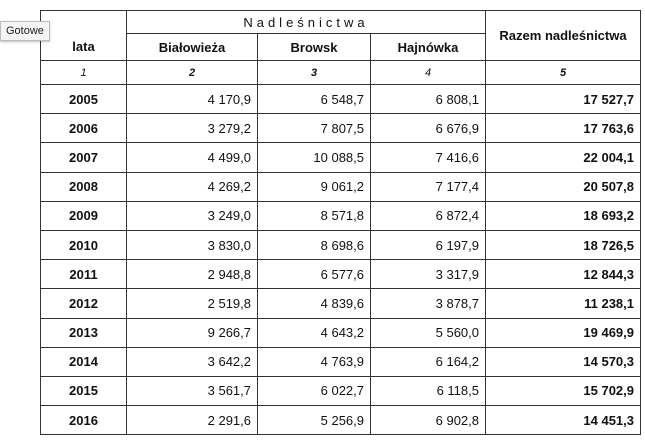  I want to click on value-cell: 4 839,6, so click(314, 303).